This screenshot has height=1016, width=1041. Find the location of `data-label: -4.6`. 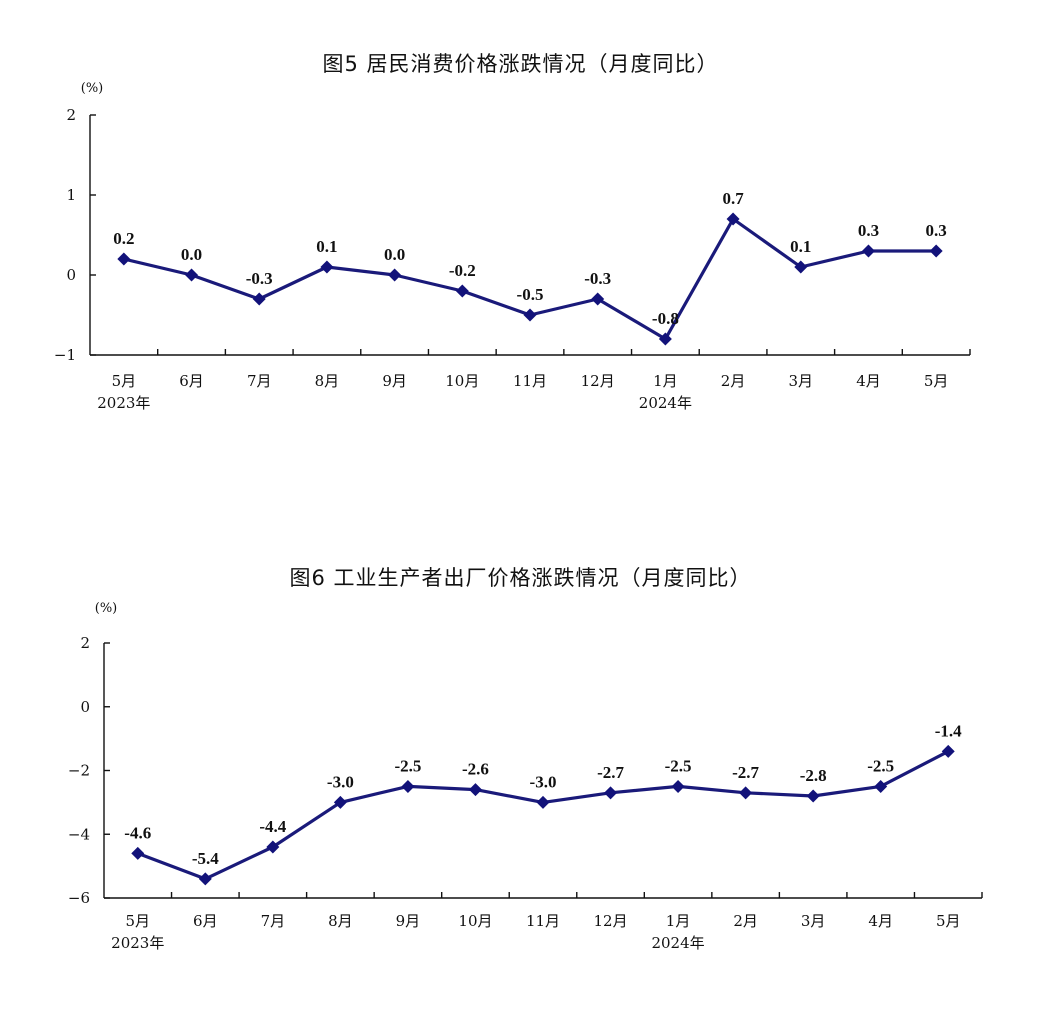

data-label: -4.6 is located at coordinates (137, 832).